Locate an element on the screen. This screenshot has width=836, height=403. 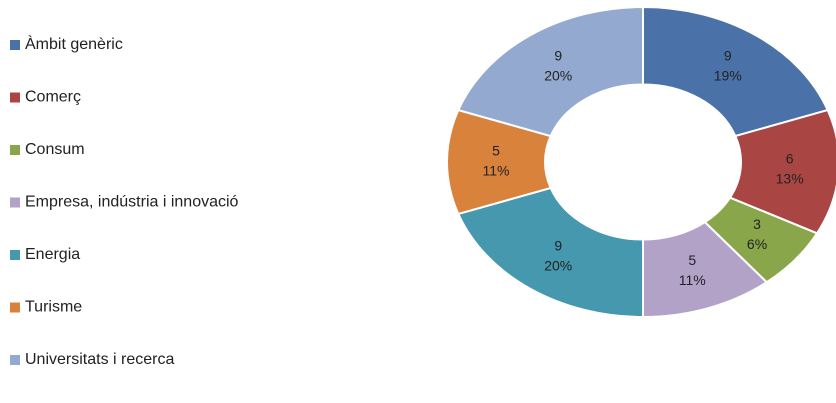
legend-label: Turisme is located at coordinates (53, 307).